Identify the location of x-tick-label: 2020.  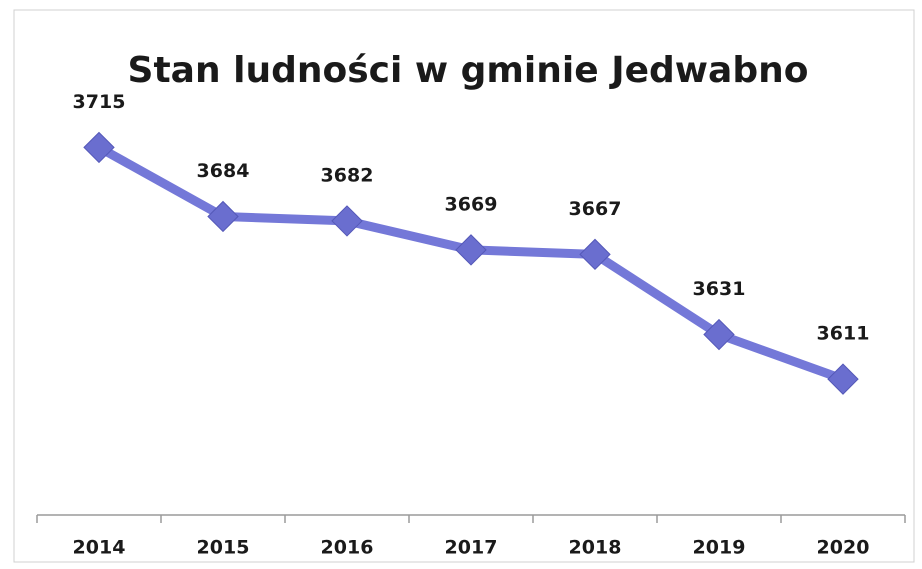
(843, 548).